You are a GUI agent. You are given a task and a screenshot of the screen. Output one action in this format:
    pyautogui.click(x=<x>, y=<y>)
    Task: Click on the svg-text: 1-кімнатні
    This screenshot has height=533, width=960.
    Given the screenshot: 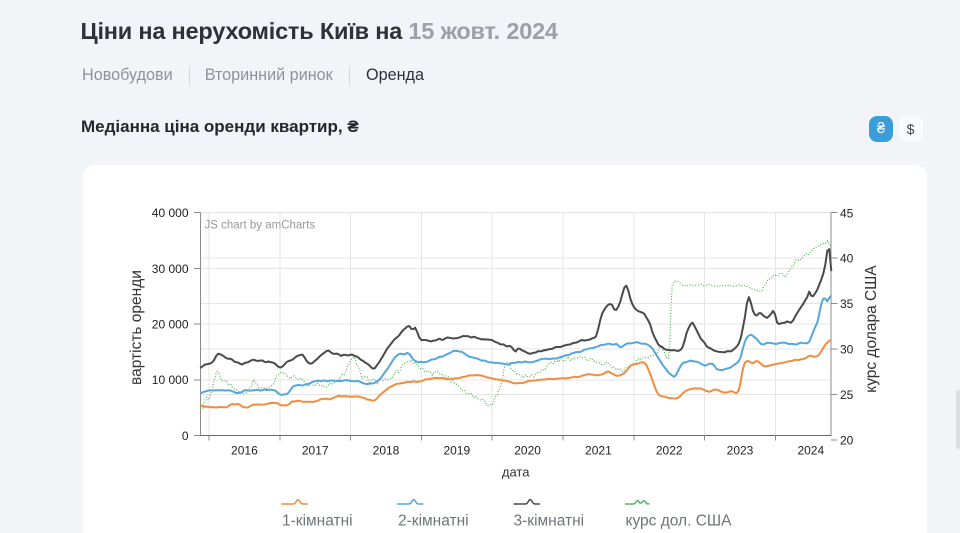 What is the action you would take?
    pyautogui.click(x=317, y=520)
    